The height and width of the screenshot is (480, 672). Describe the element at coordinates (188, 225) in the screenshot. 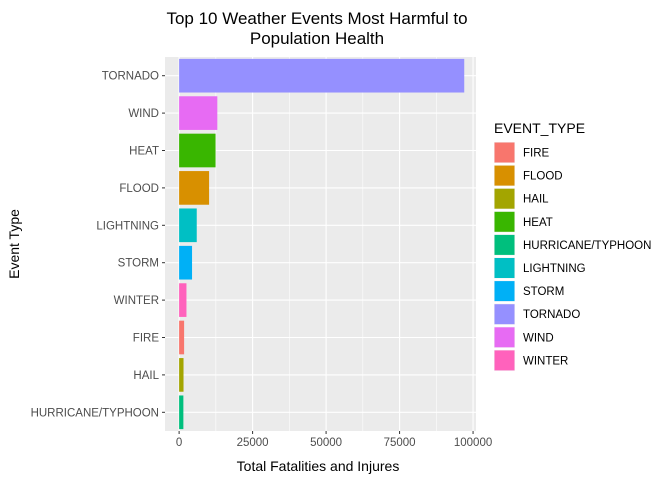

I see `bar-lightning` at that location.